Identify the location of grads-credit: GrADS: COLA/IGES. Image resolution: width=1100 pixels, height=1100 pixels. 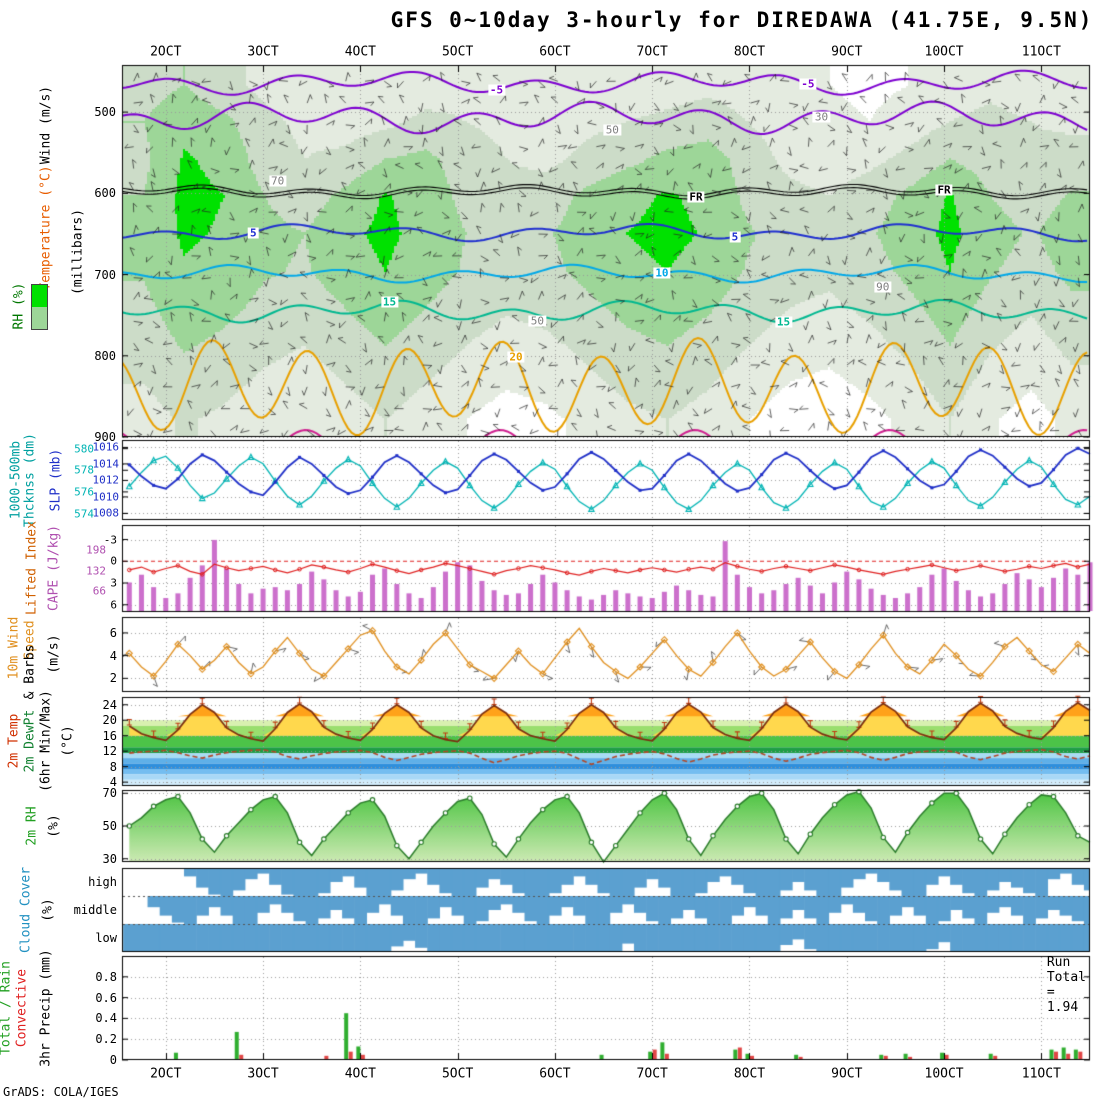
(61, 1092).